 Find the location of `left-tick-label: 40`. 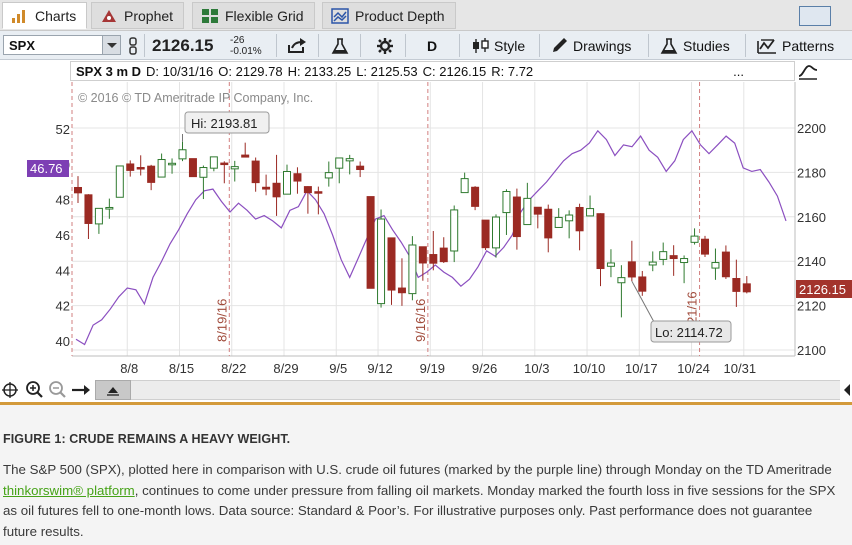

left-tick-label: 40 is located at coordinates (63, 341).